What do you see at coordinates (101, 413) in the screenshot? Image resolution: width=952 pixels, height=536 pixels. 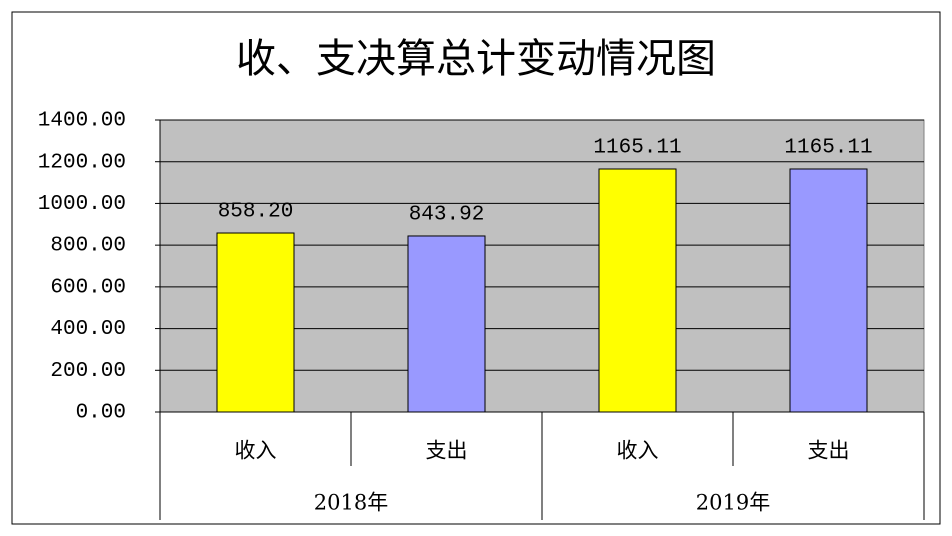 I see `y-tick-label: 0.00` at bounding box center [101, 413].